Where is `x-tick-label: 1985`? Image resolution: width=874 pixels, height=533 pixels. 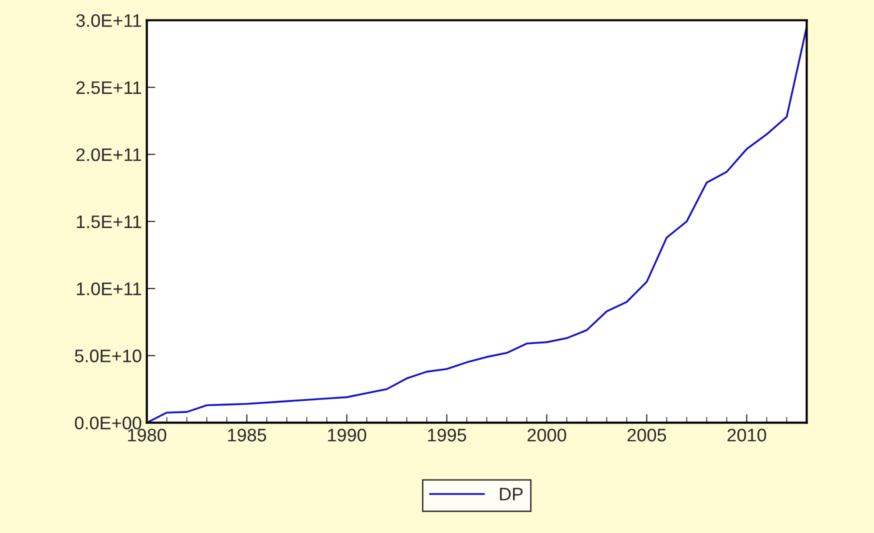
x-tick-label: 1985 is located at coordinates (247, 435).